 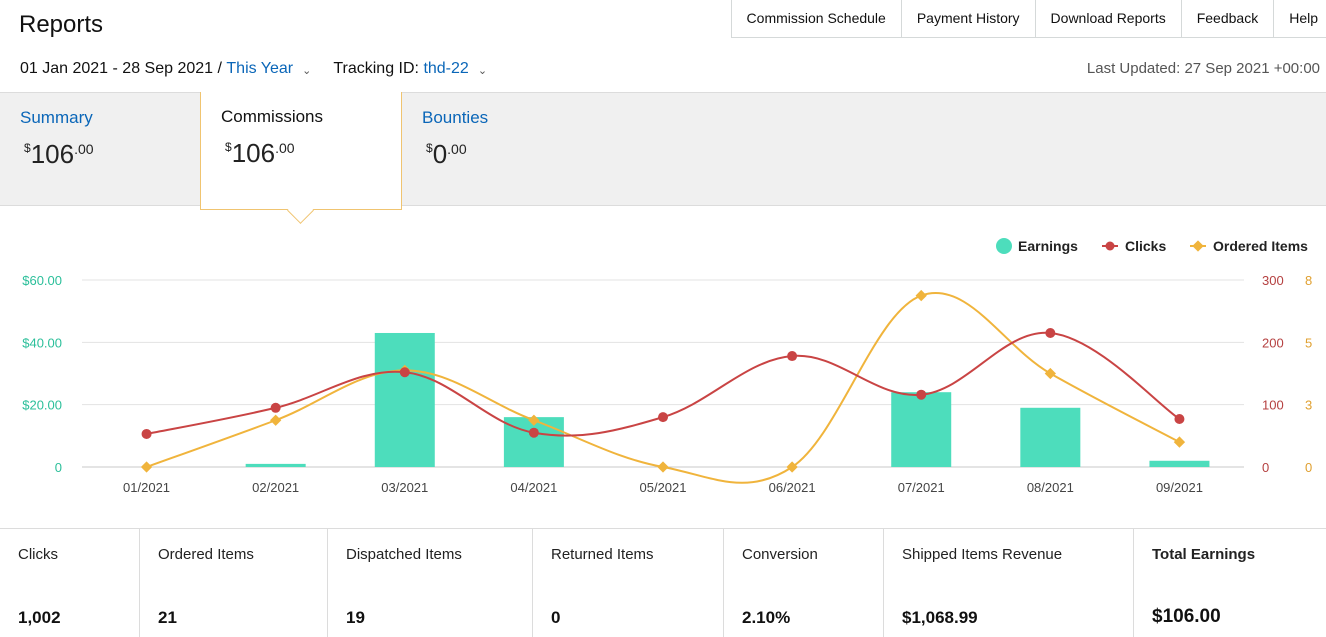 What do you see at coordinates (502, 149) in the screenshot?
I see `tab-bounties: Bounties $0.00` at bounding box center [502, 149].